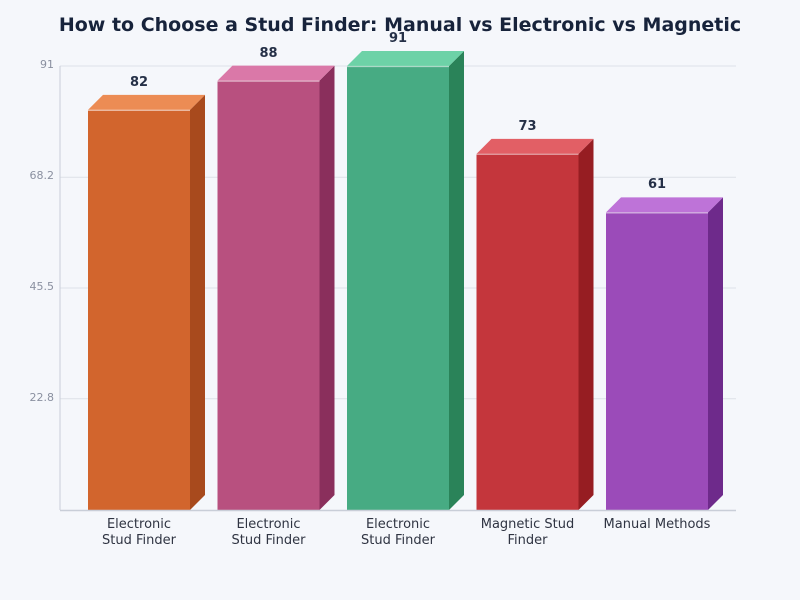 Image resolution: width=800 pixels, height=600 pixels. What do you see at coordinates (42, 397) in the screenshot?
I see `y-tick-label: 22.8` at bounding box center [42, 397].